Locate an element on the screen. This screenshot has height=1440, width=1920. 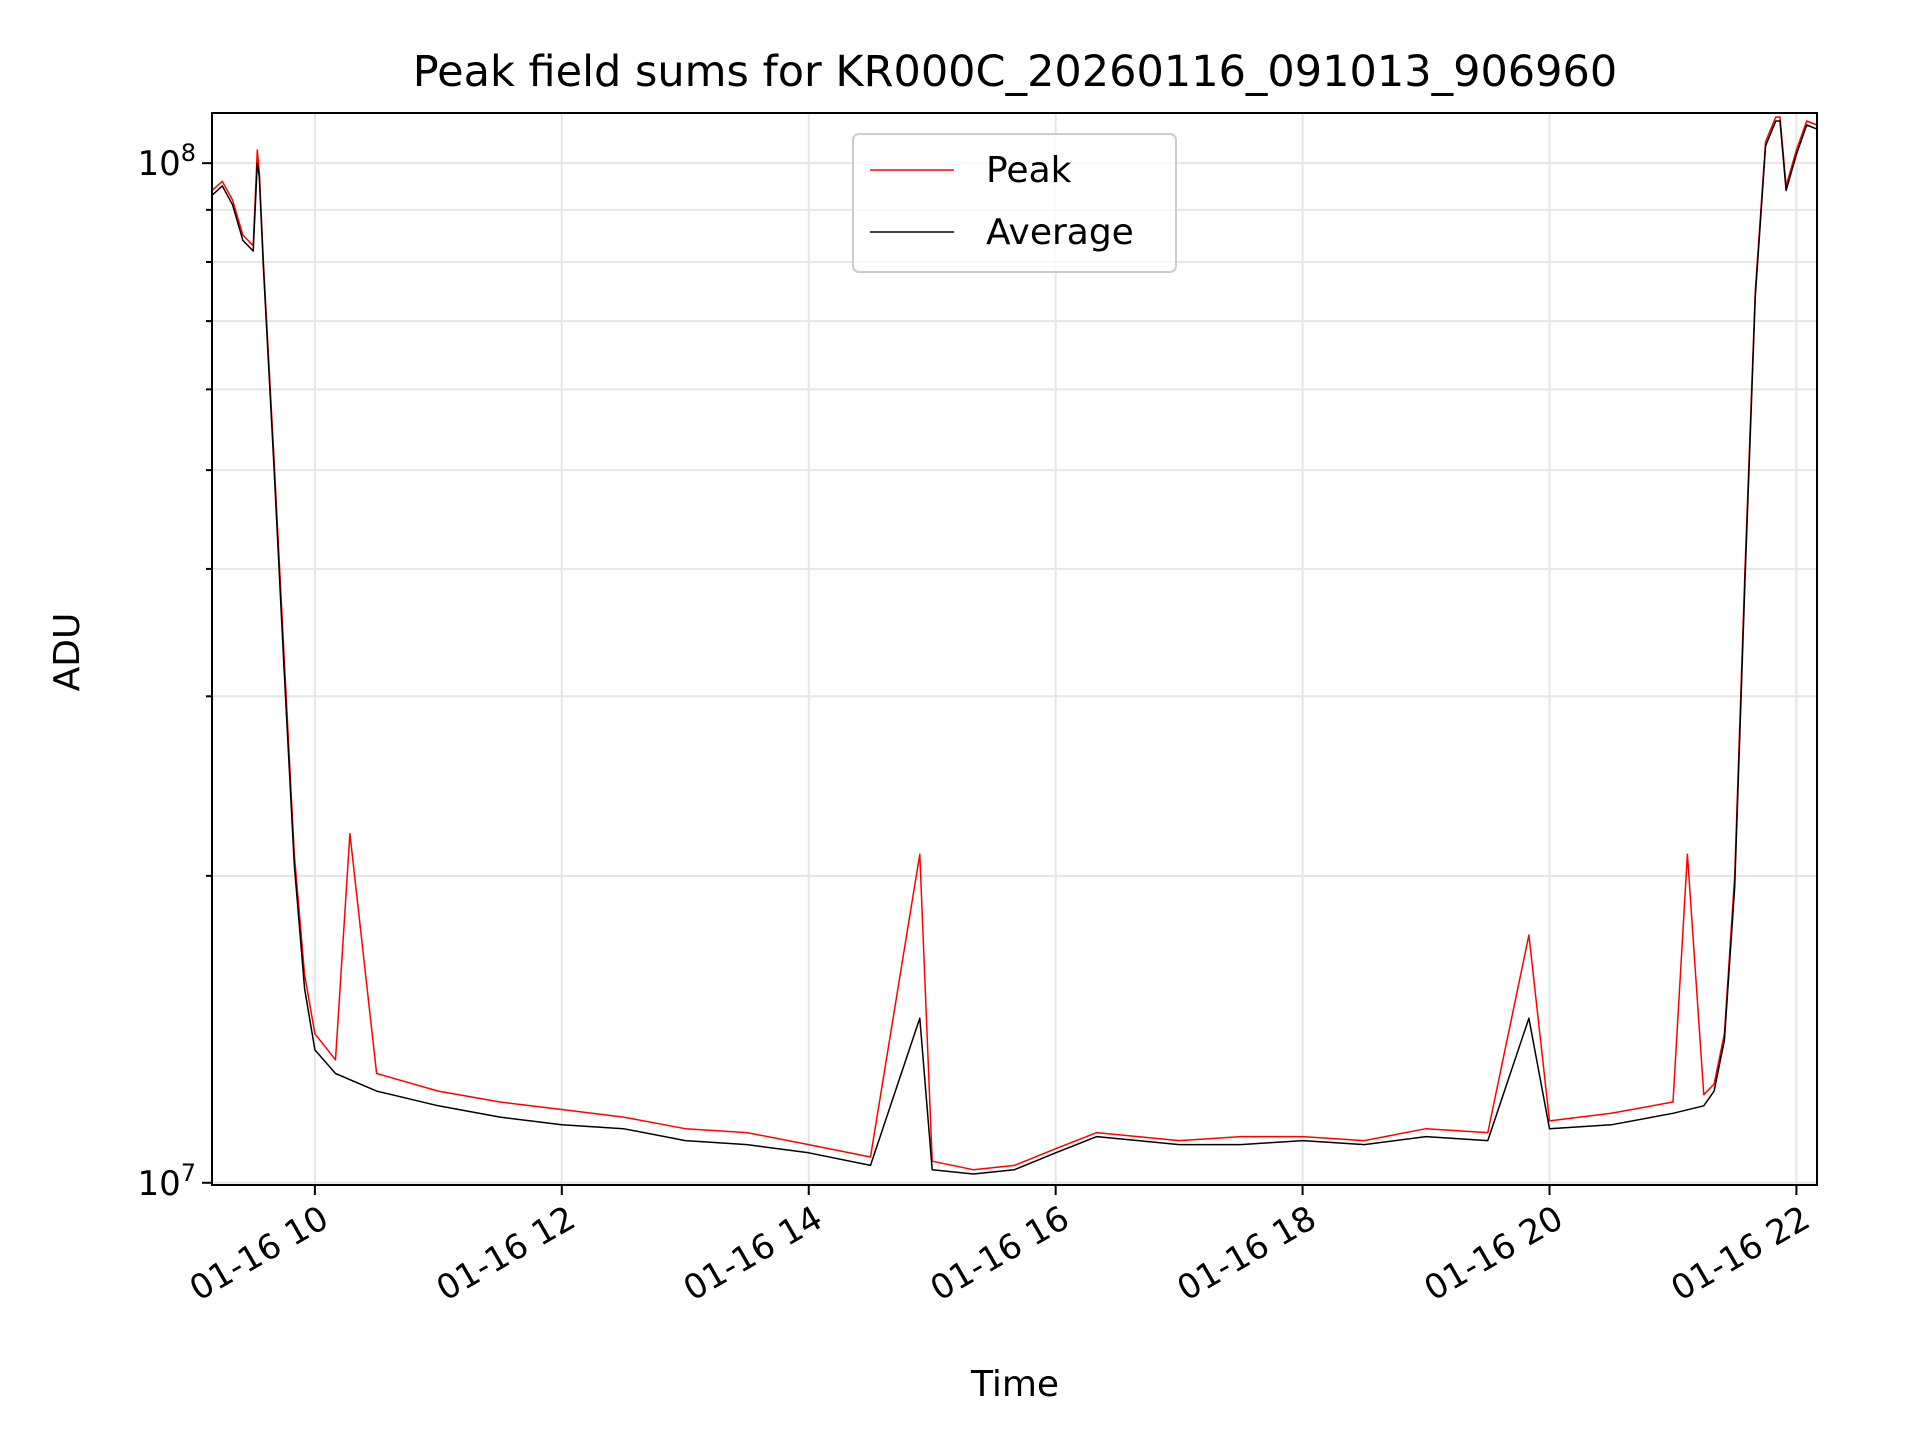
legend: Peak Average is located at coordinates (1014, 203).